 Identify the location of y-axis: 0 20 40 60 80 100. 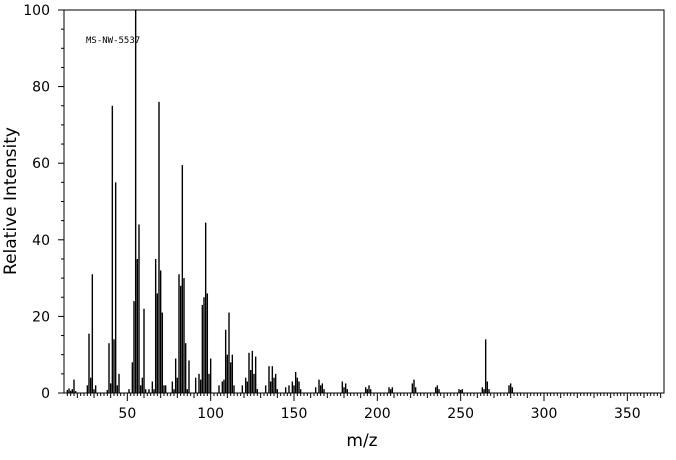
(43, 202).